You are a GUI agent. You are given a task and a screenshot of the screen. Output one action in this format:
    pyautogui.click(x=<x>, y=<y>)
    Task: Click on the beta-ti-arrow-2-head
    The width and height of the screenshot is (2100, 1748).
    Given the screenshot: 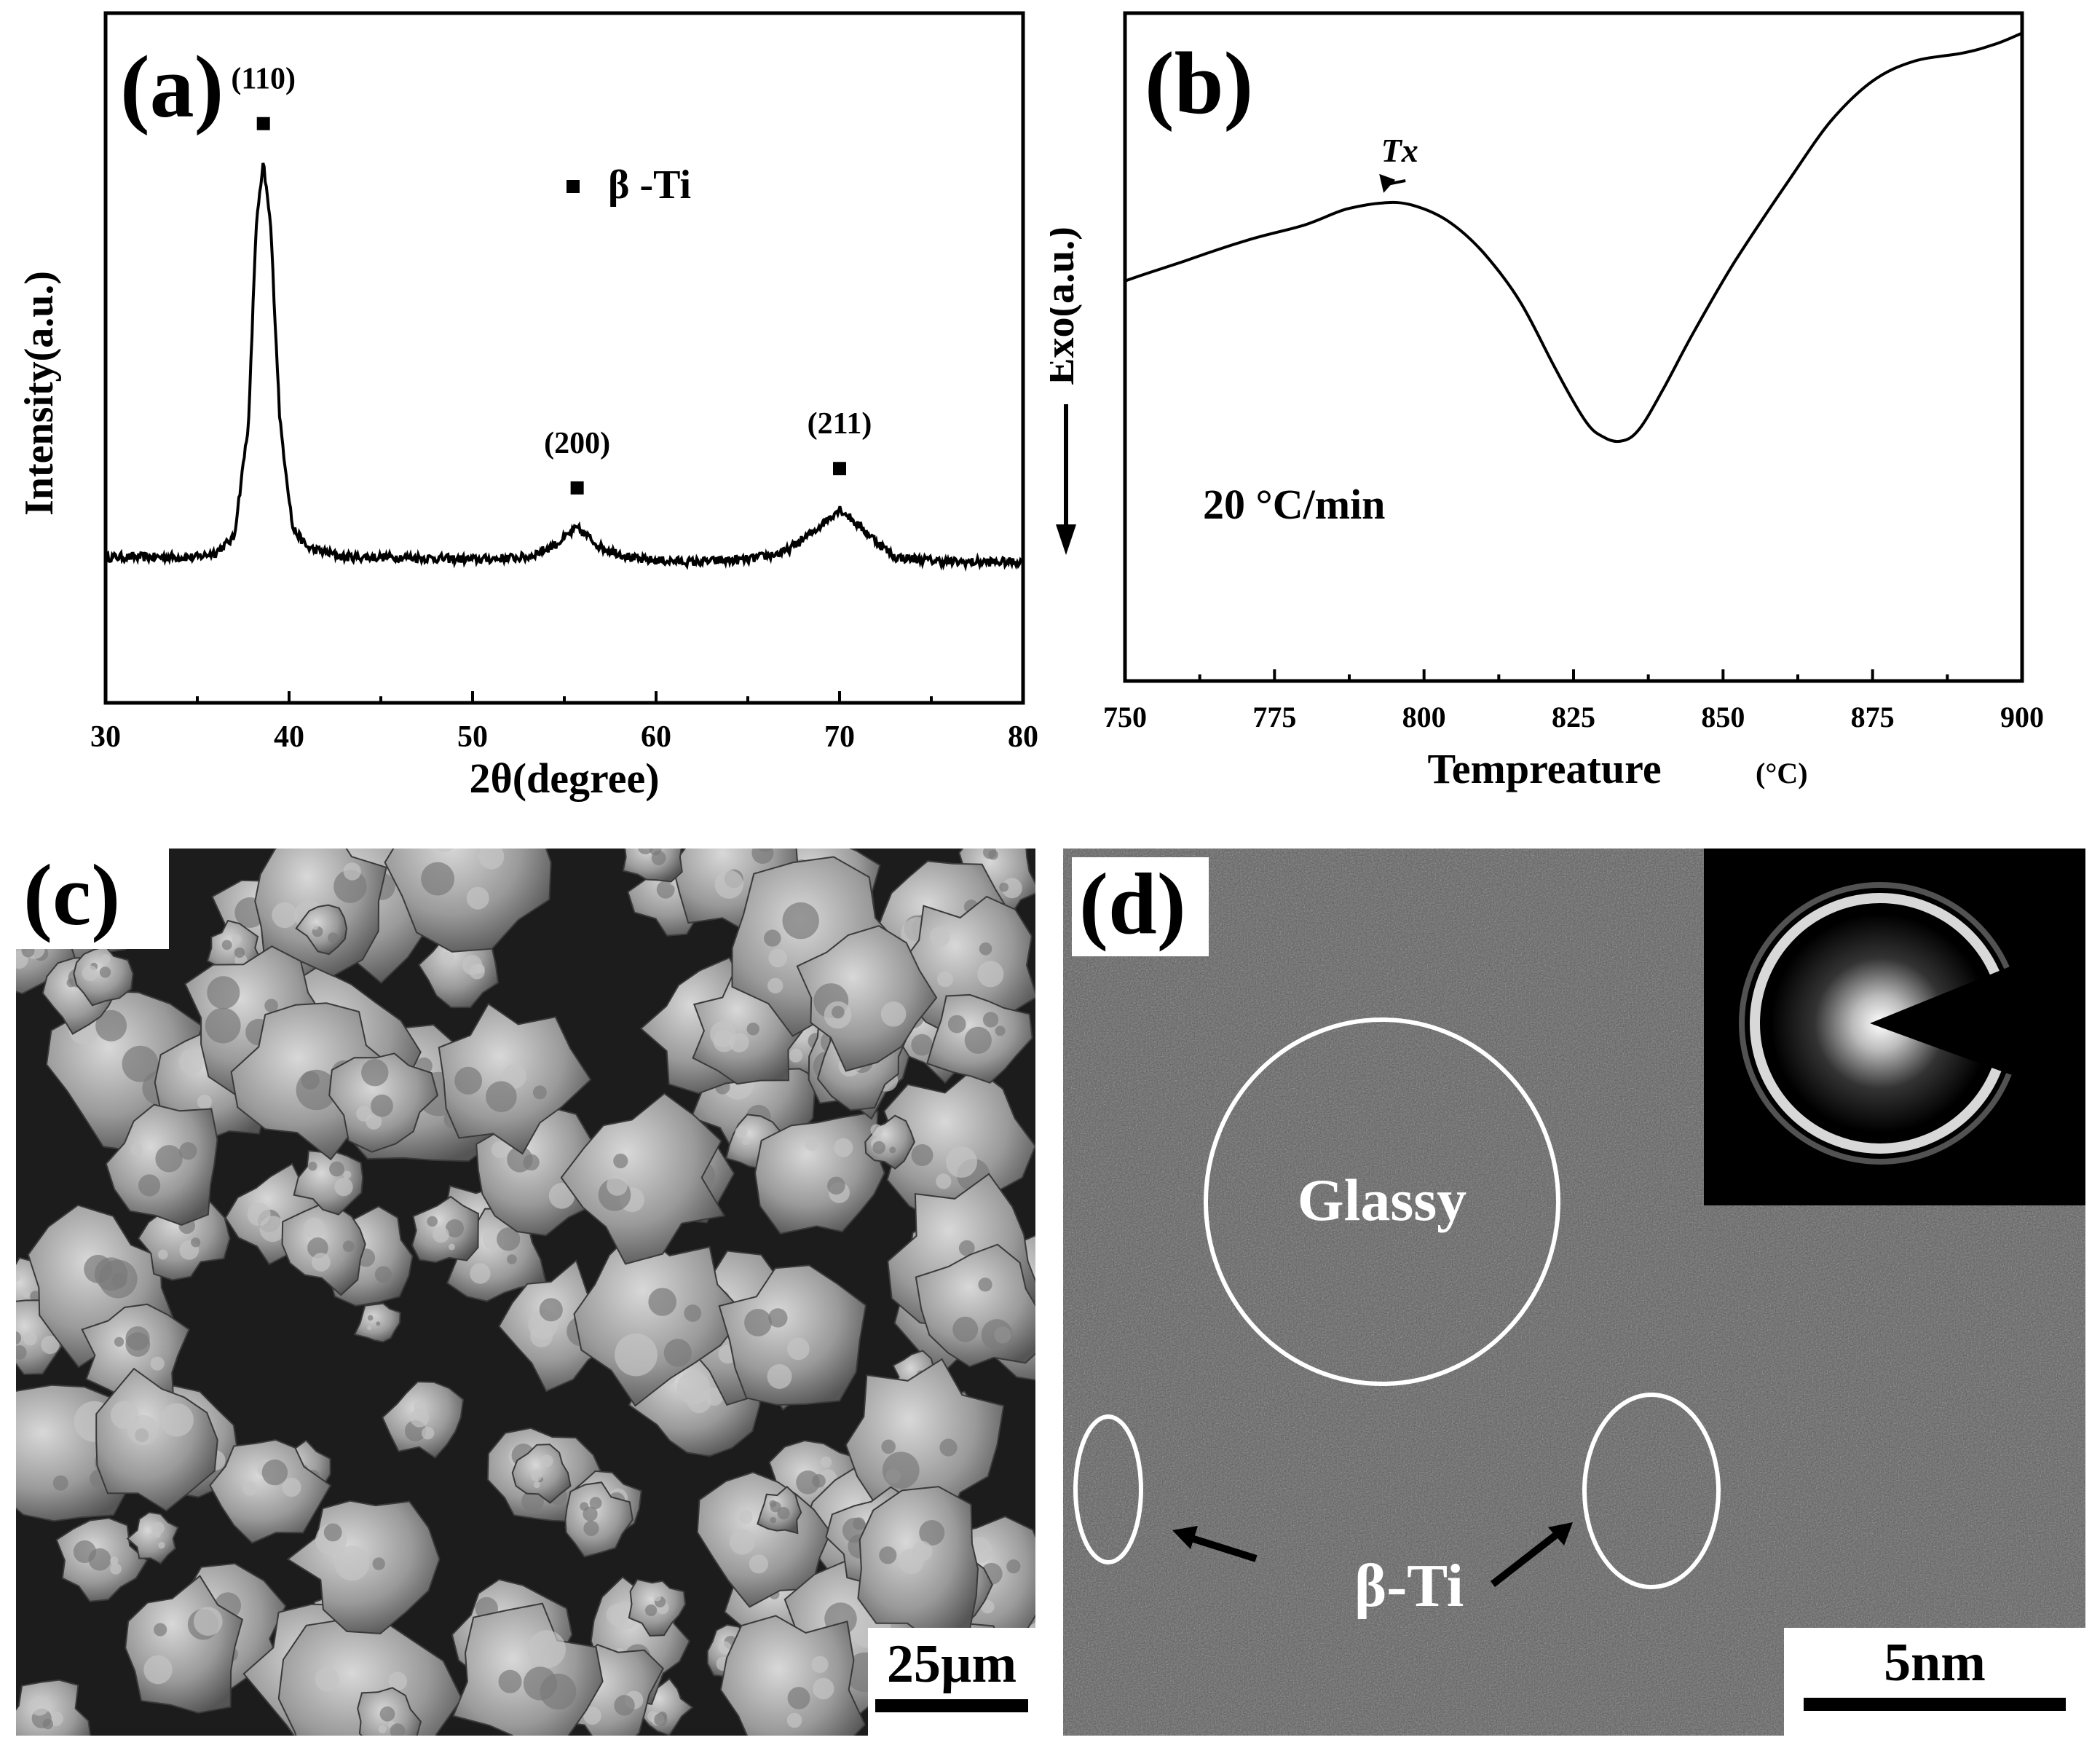 What is the action you would take?
    pyautogui.click(x=1560, y=1534)
    